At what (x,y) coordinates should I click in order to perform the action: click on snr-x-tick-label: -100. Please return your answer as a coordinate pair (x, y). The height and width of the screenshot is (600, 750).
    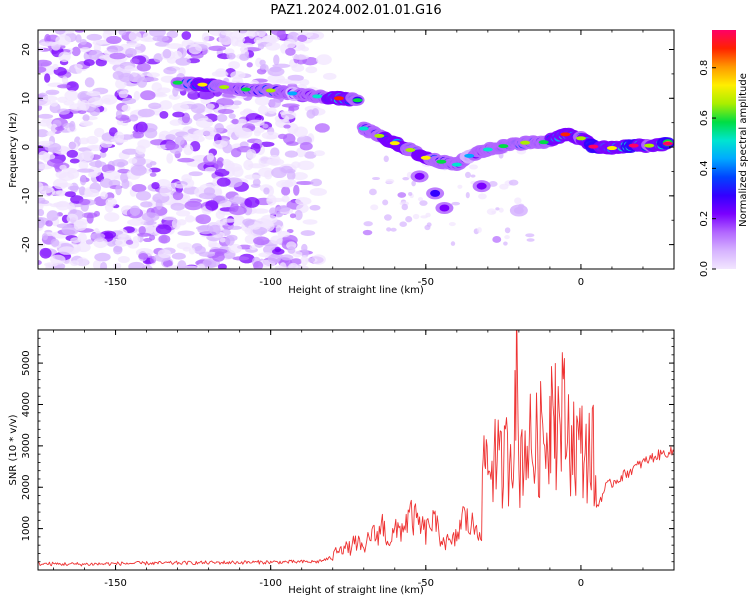
    Looking at the image, I should click on (270, 583).